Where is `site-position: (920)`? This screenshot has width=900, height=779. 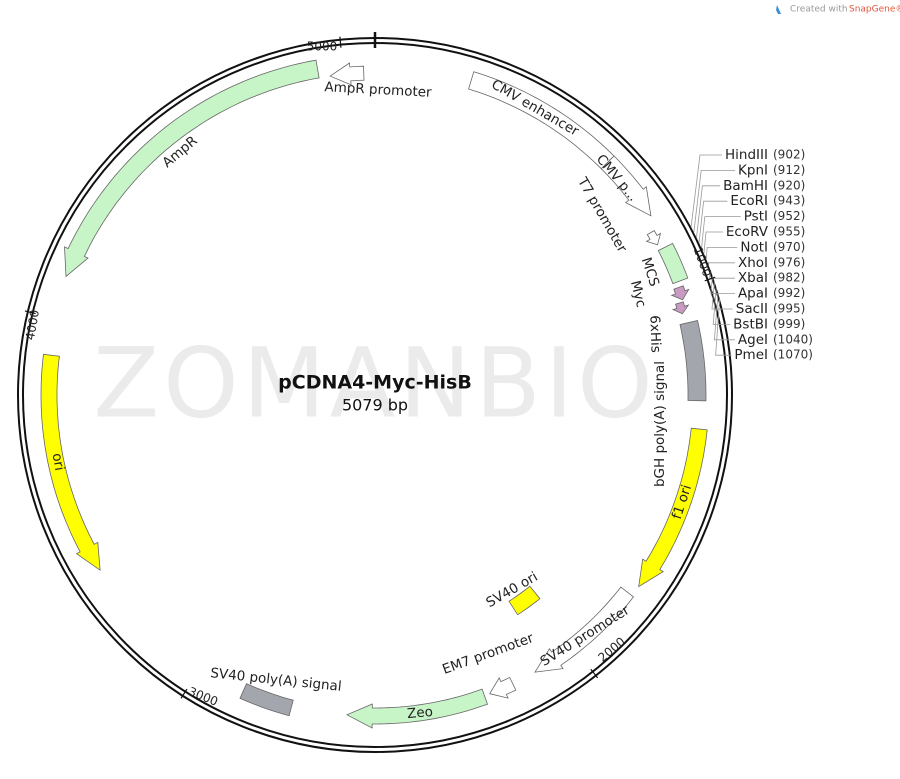
site-position: (920) is located at coordinates (789, 185).